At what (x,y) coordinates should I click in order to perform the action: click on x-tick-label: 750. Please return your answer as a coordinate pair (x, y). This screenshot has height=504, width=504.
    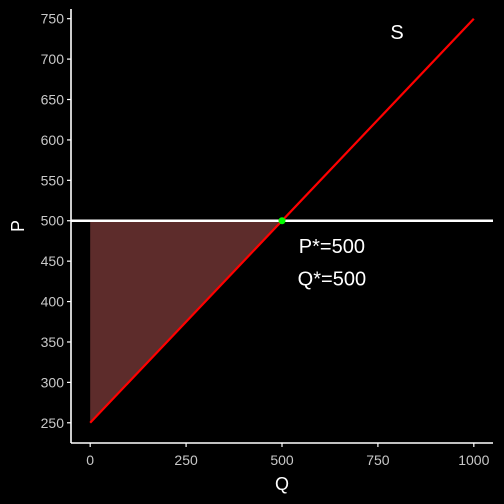
    Looking at the image, I should click on (378, 460).